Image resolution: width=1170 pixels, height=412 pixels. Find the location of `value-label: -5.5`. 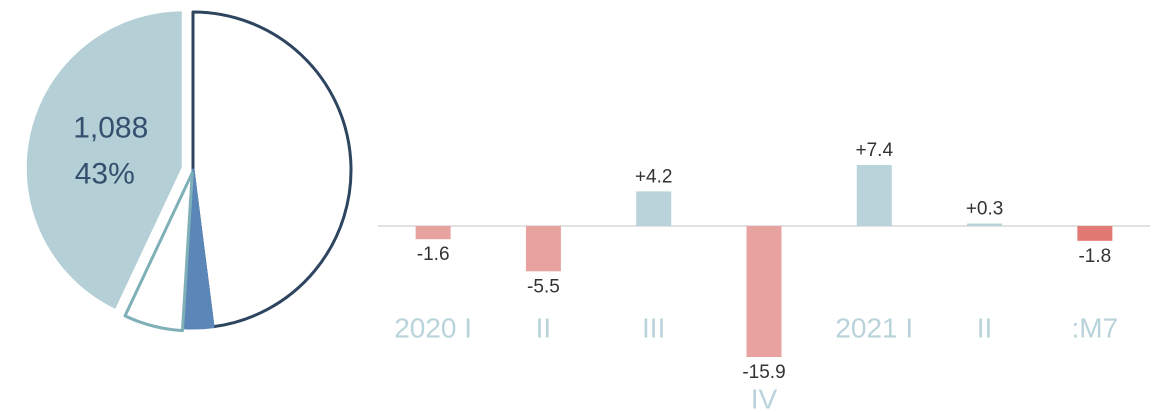

value-label: -5.5 is located at coordinates (543, 286).